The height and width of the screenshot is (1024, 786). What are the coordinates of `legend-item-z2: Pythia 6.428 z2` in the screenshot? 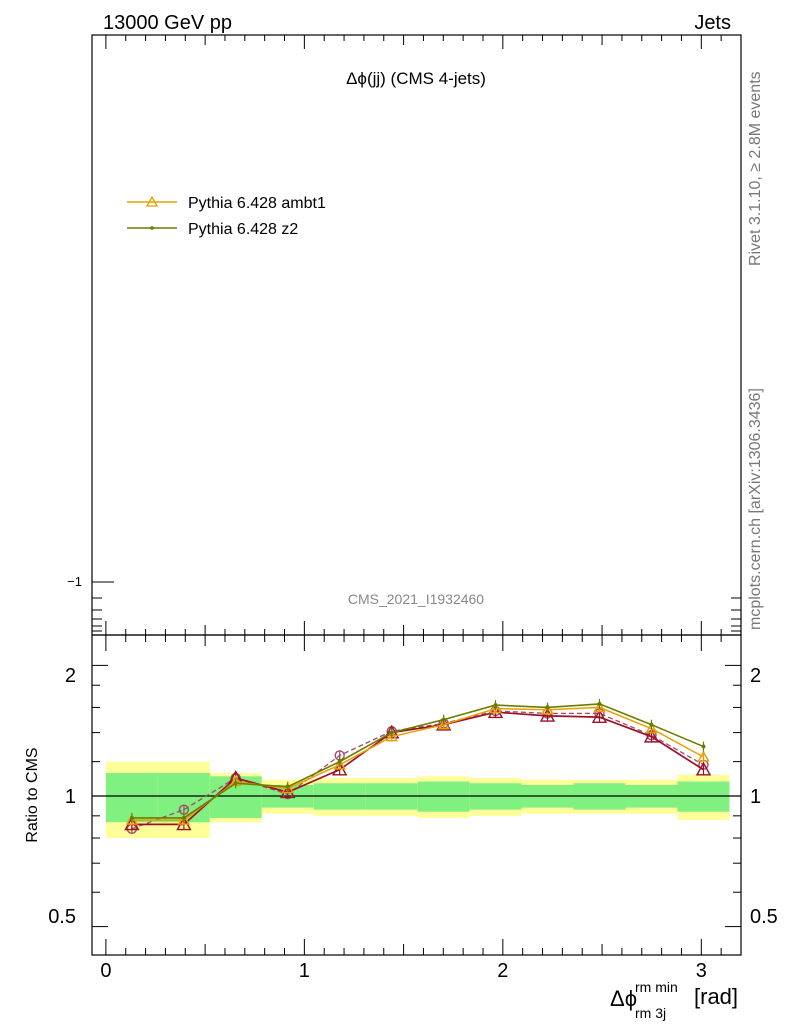 It's located at (212, 229).